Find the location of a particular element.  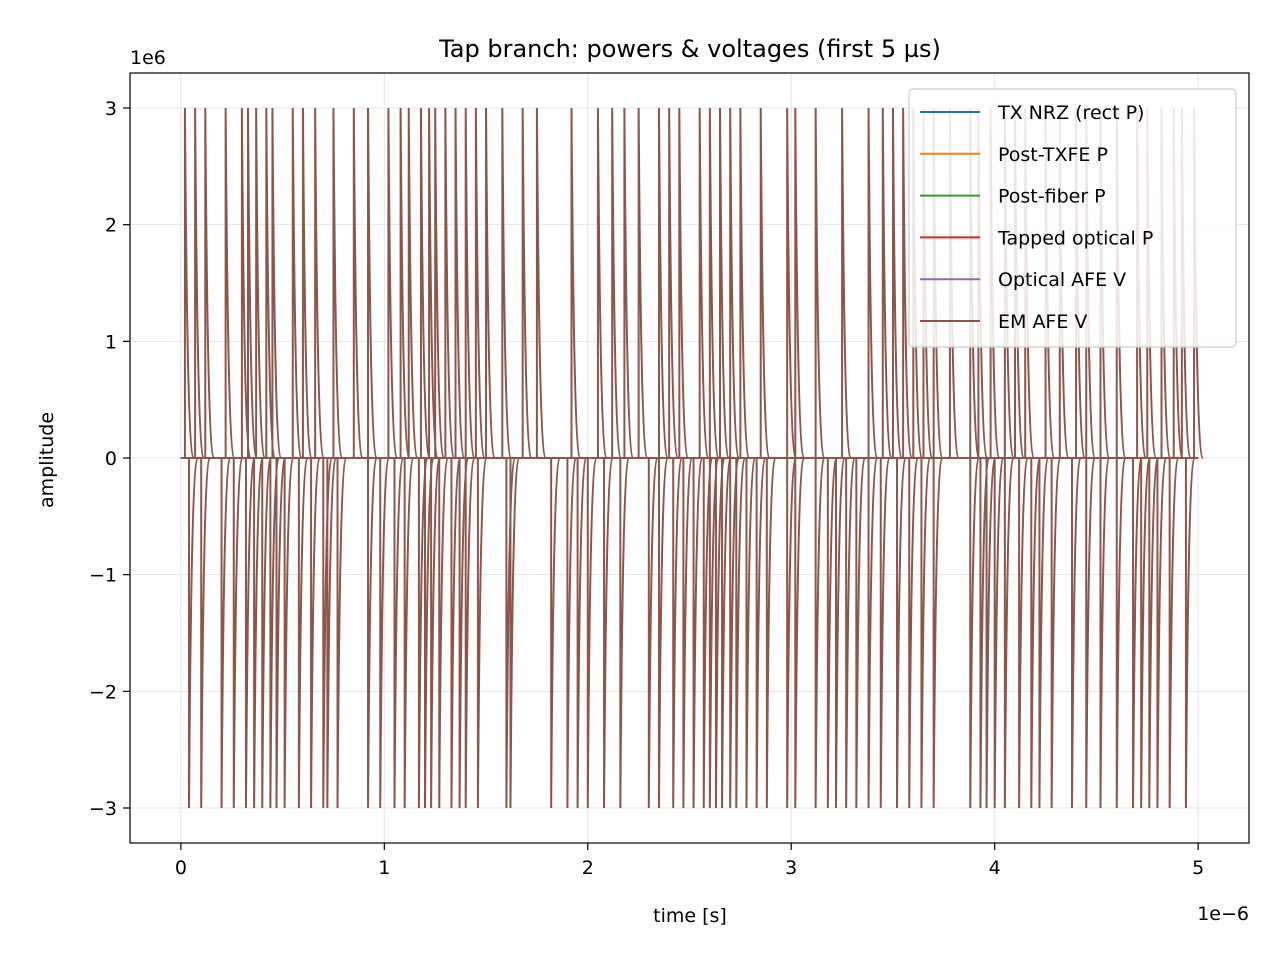

y-tick-label: 2 is located at coordinates (111, 226).